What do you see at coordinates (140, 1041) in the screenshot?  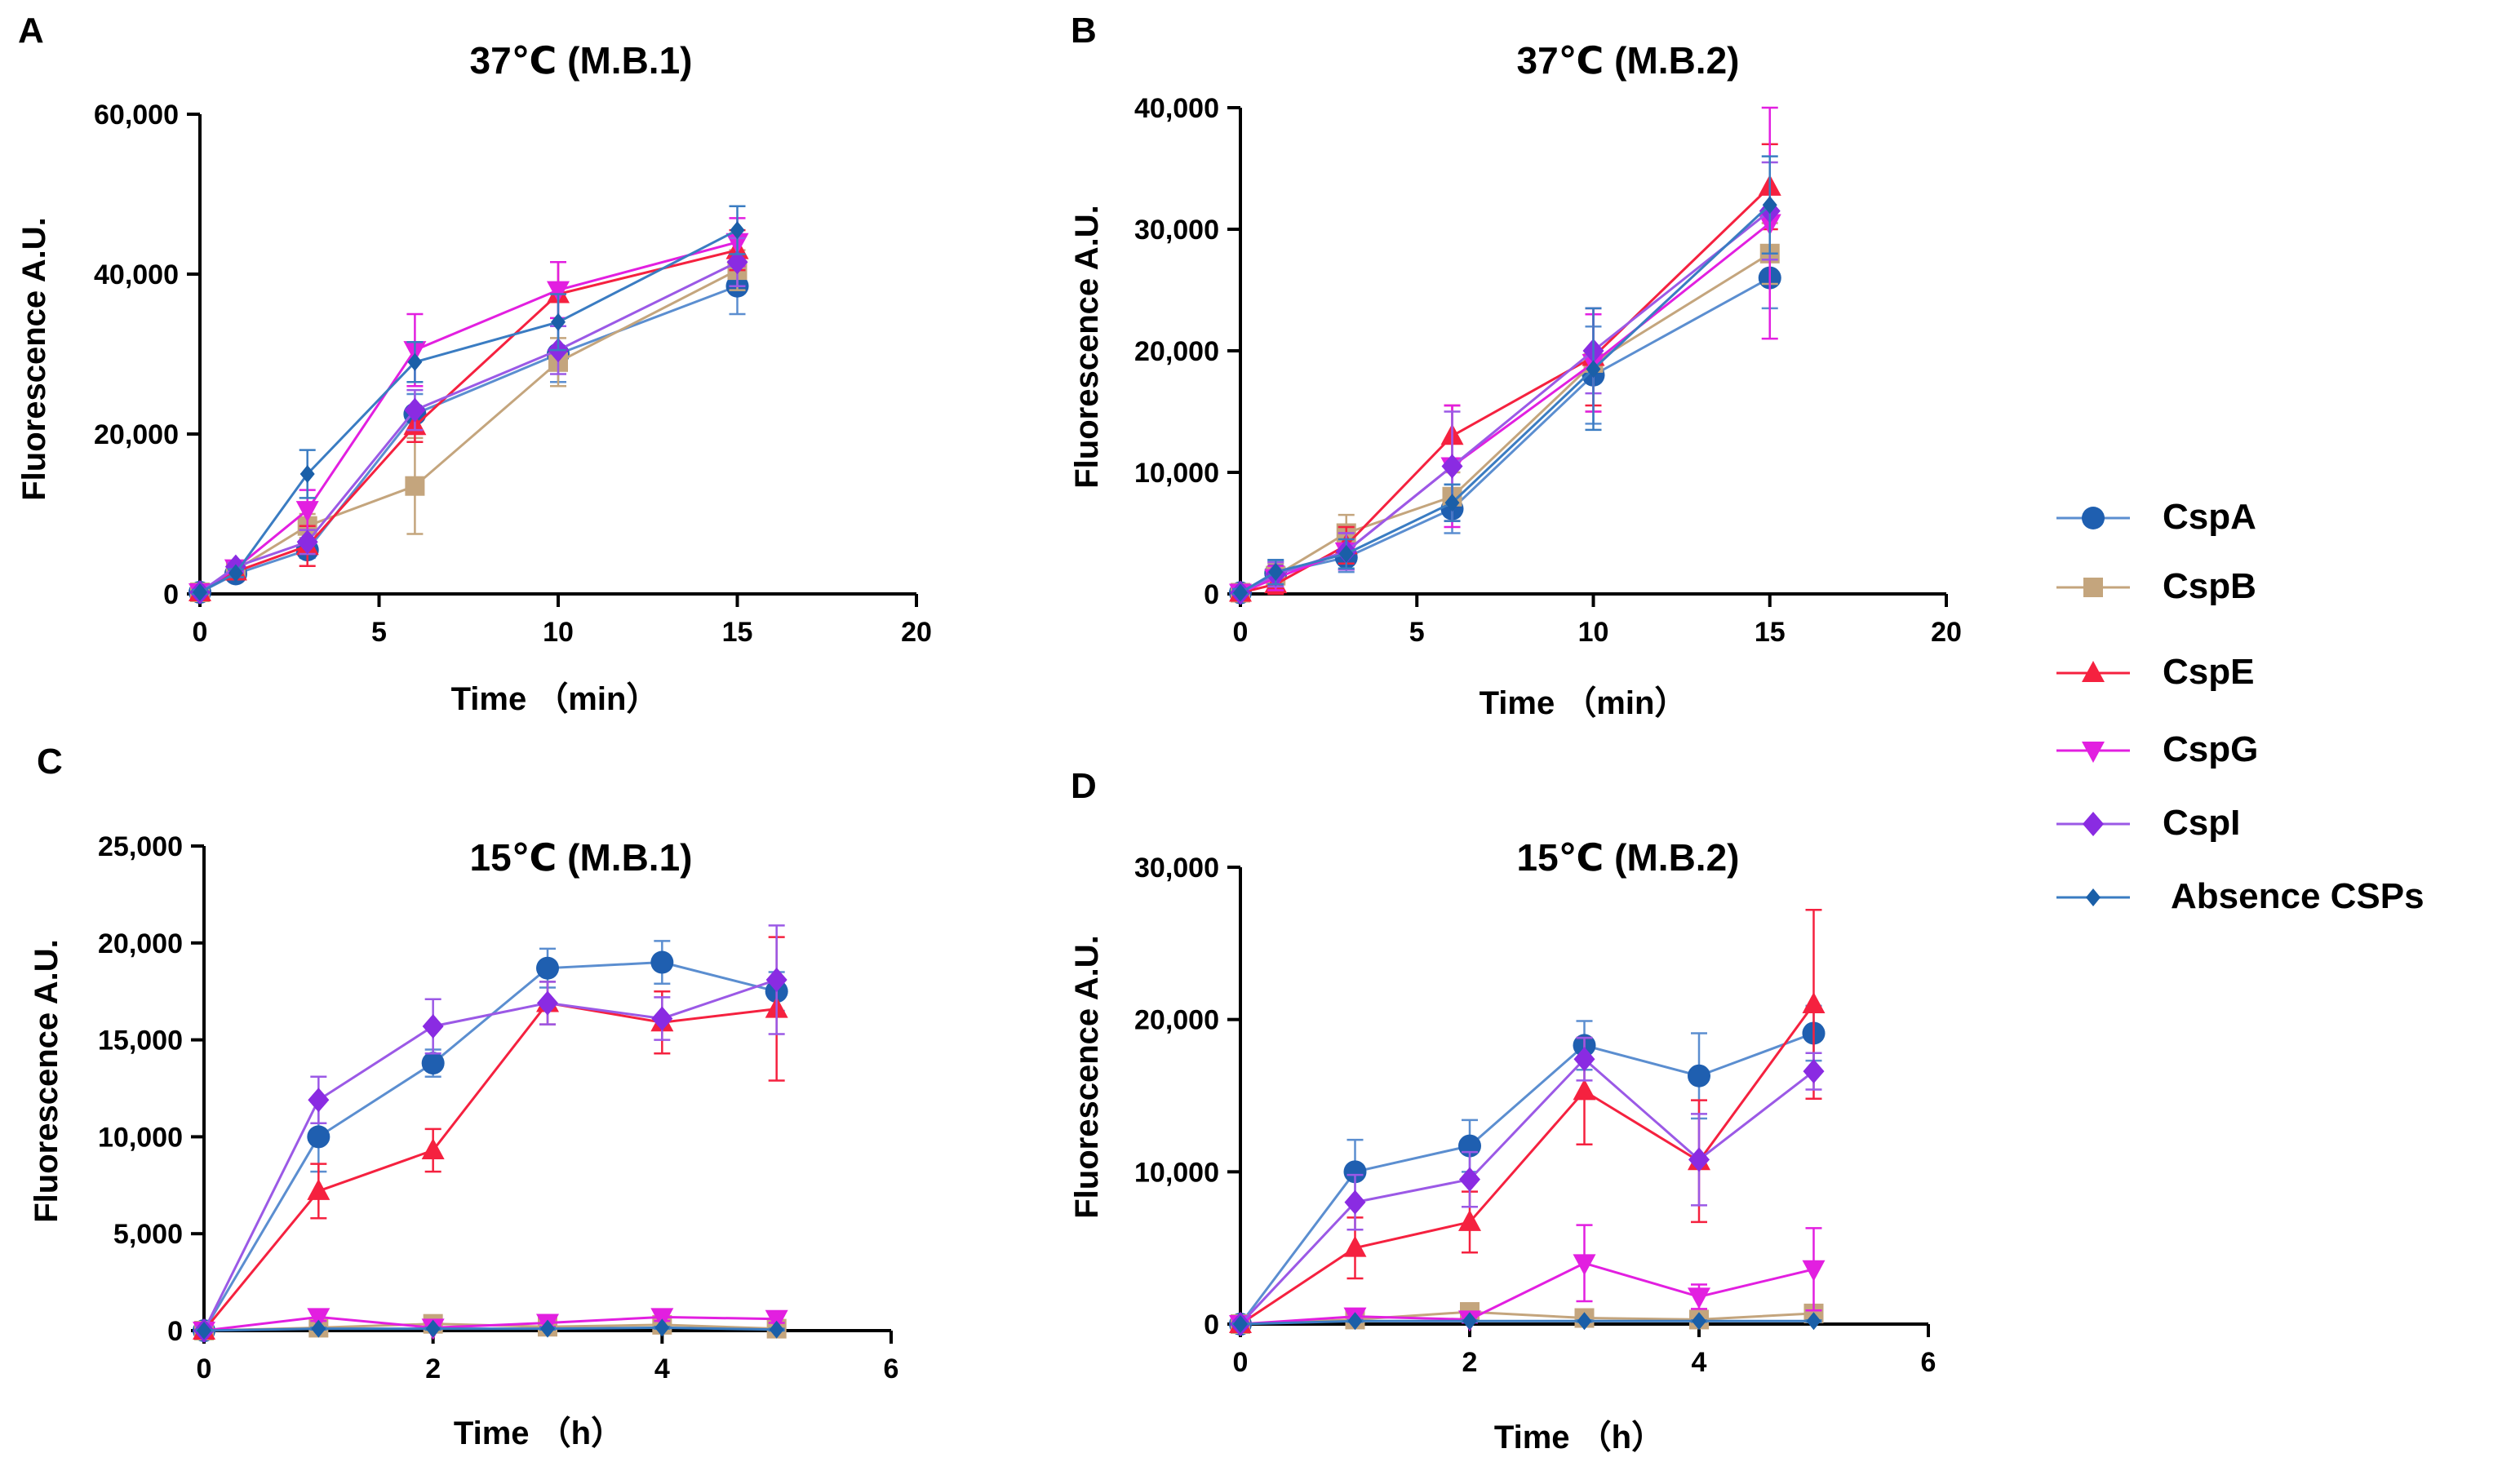 I see `y-tick-label-c: 15,000` at bounding box center [140, 1041].